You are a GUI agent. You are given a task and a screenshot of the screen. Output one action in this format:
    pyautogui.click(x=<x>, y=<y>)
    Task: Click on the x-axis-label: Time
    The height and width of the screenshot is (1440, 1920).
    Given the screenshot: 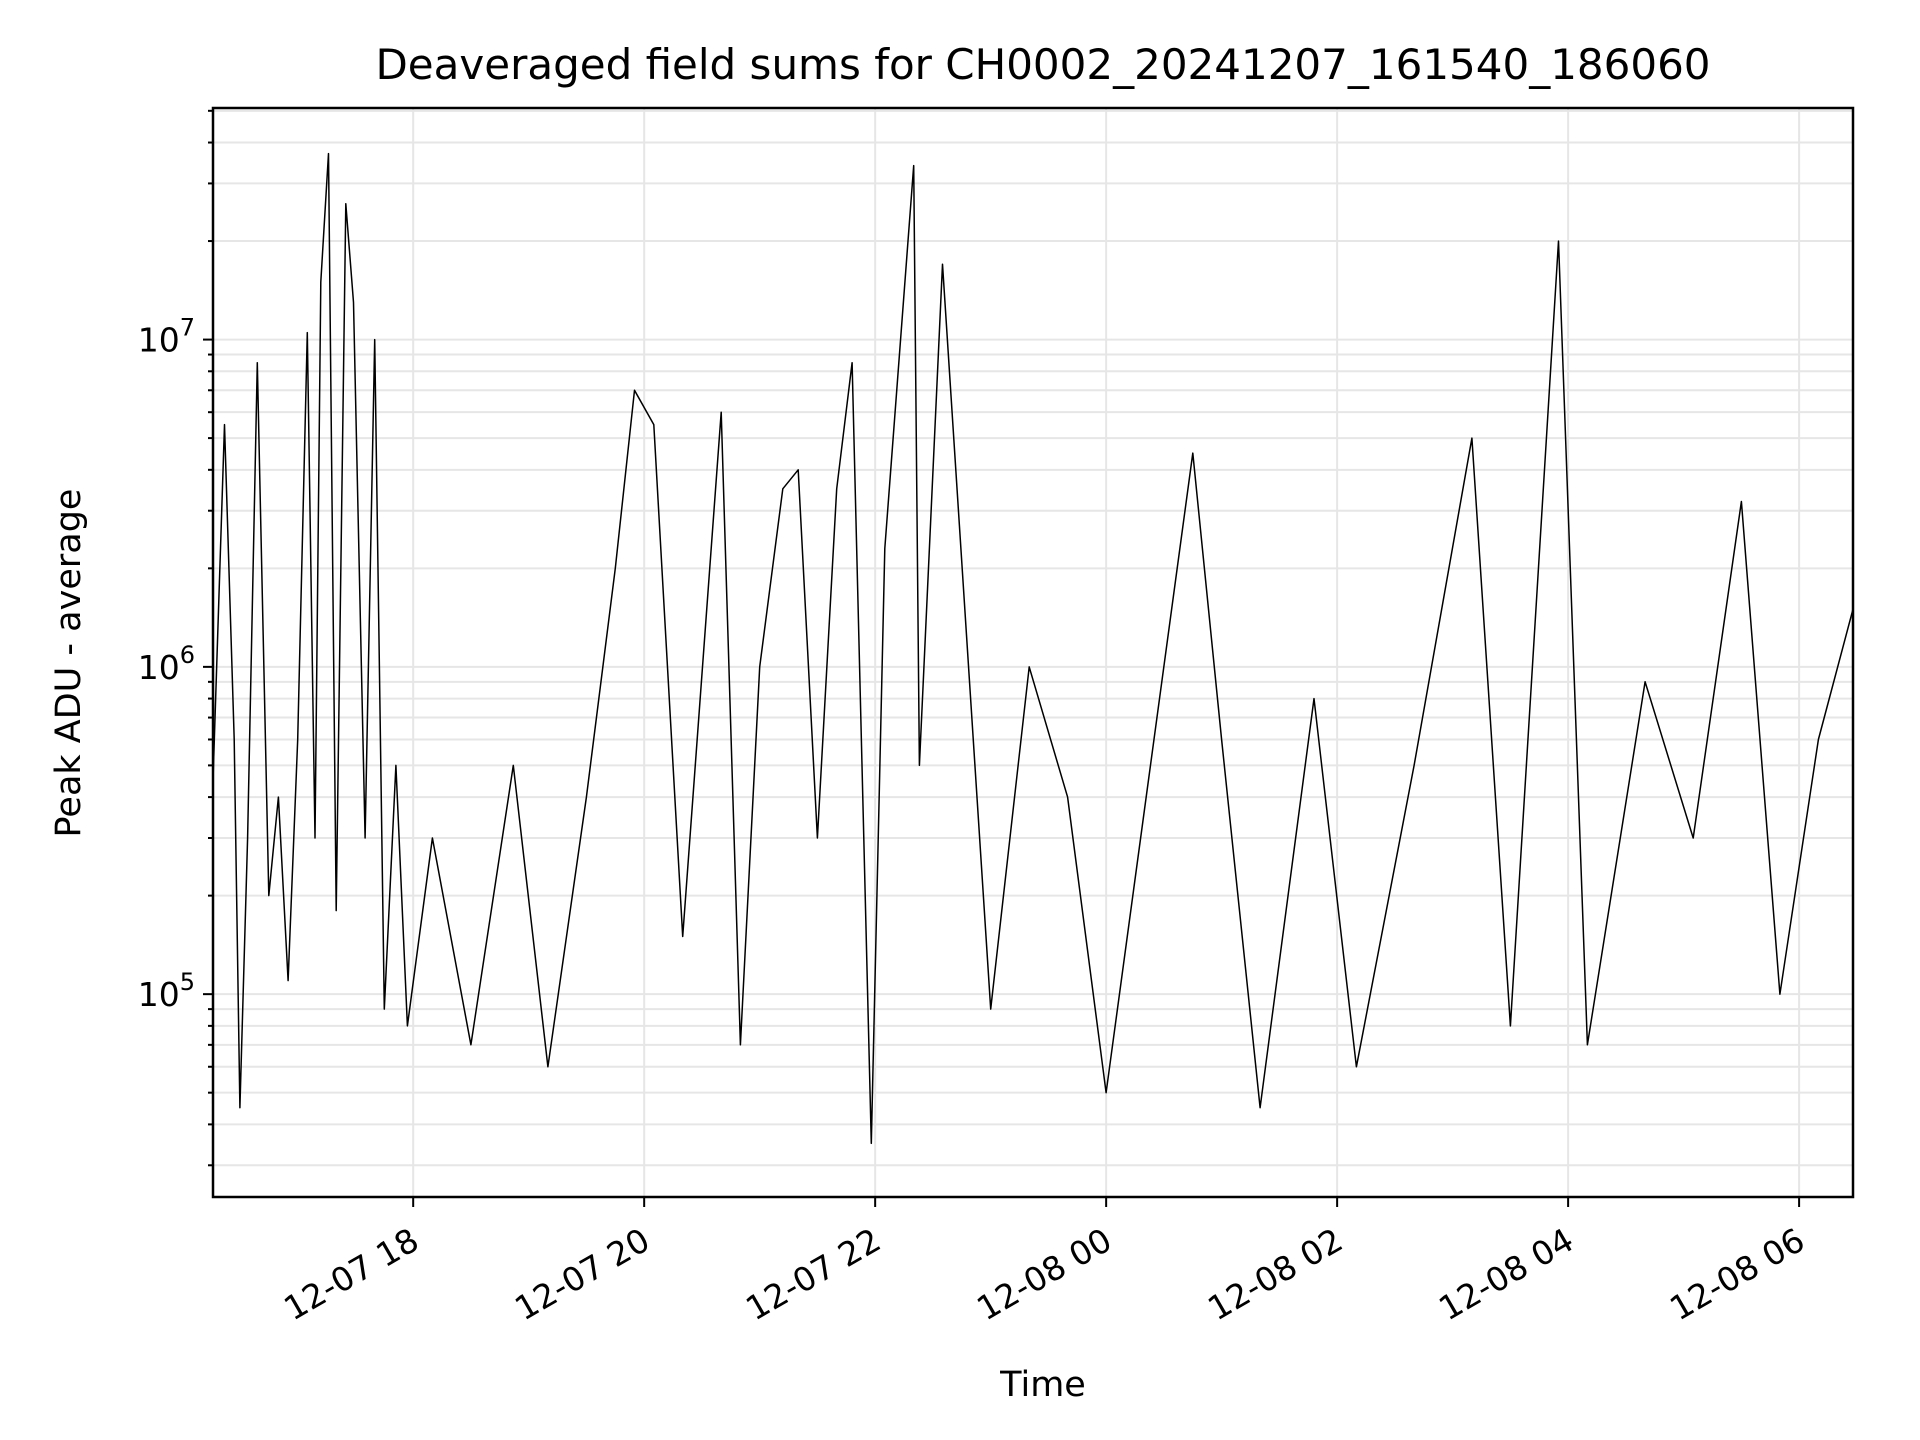 What is the action you would take?
    pyautogui.click(x=1042, y=1385)
    